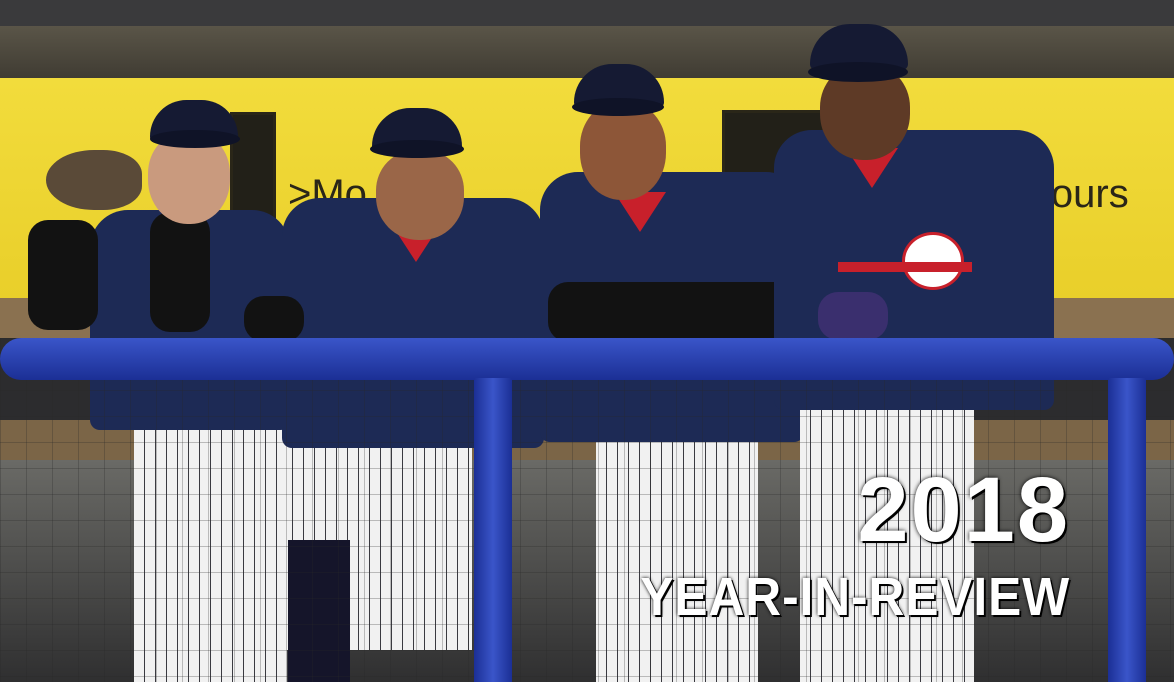  I want to click on player-1-pants, so click(214, 541).